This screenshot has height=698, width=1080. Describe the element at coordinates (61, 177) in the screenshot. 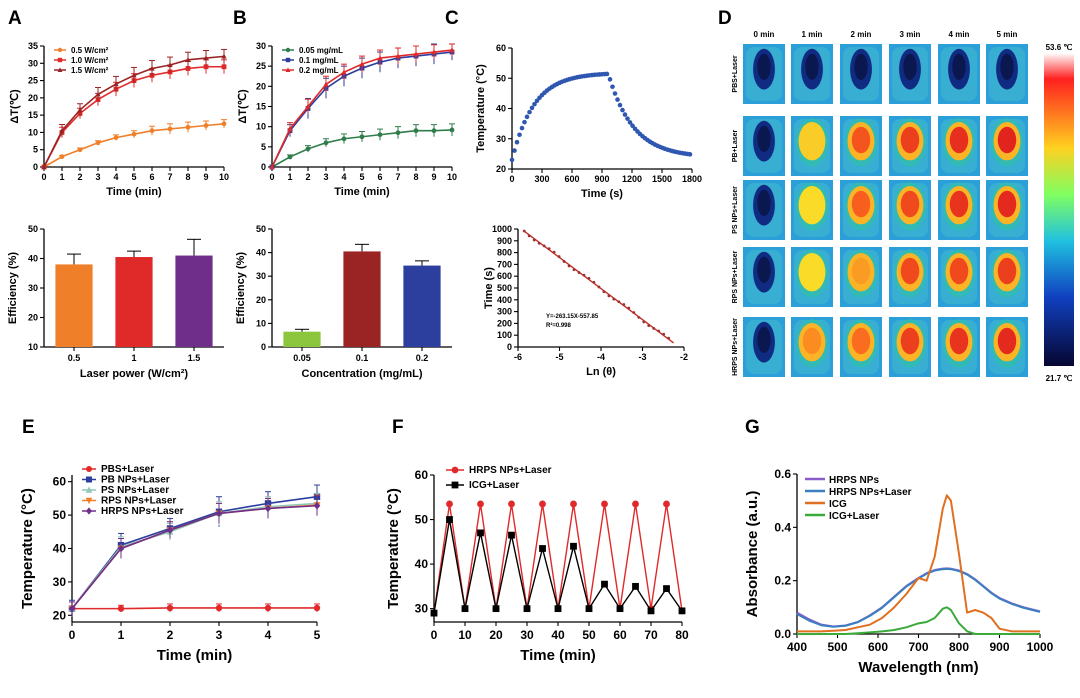

I see `x-tick-label: 1` at that location.